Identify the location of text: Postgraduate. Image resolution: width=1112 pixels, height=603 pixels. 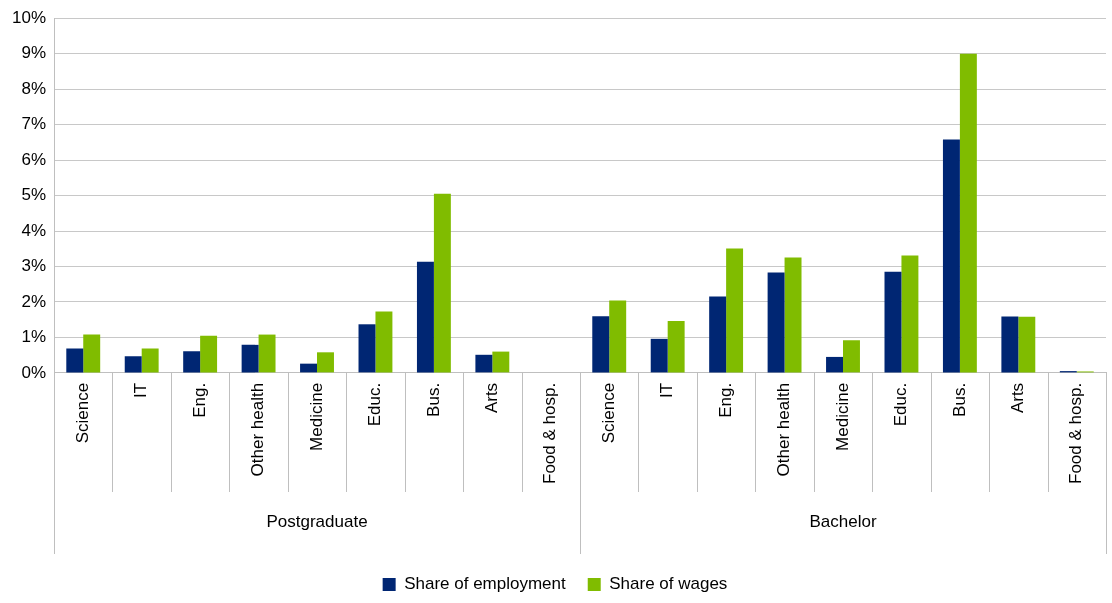
(317, 521).